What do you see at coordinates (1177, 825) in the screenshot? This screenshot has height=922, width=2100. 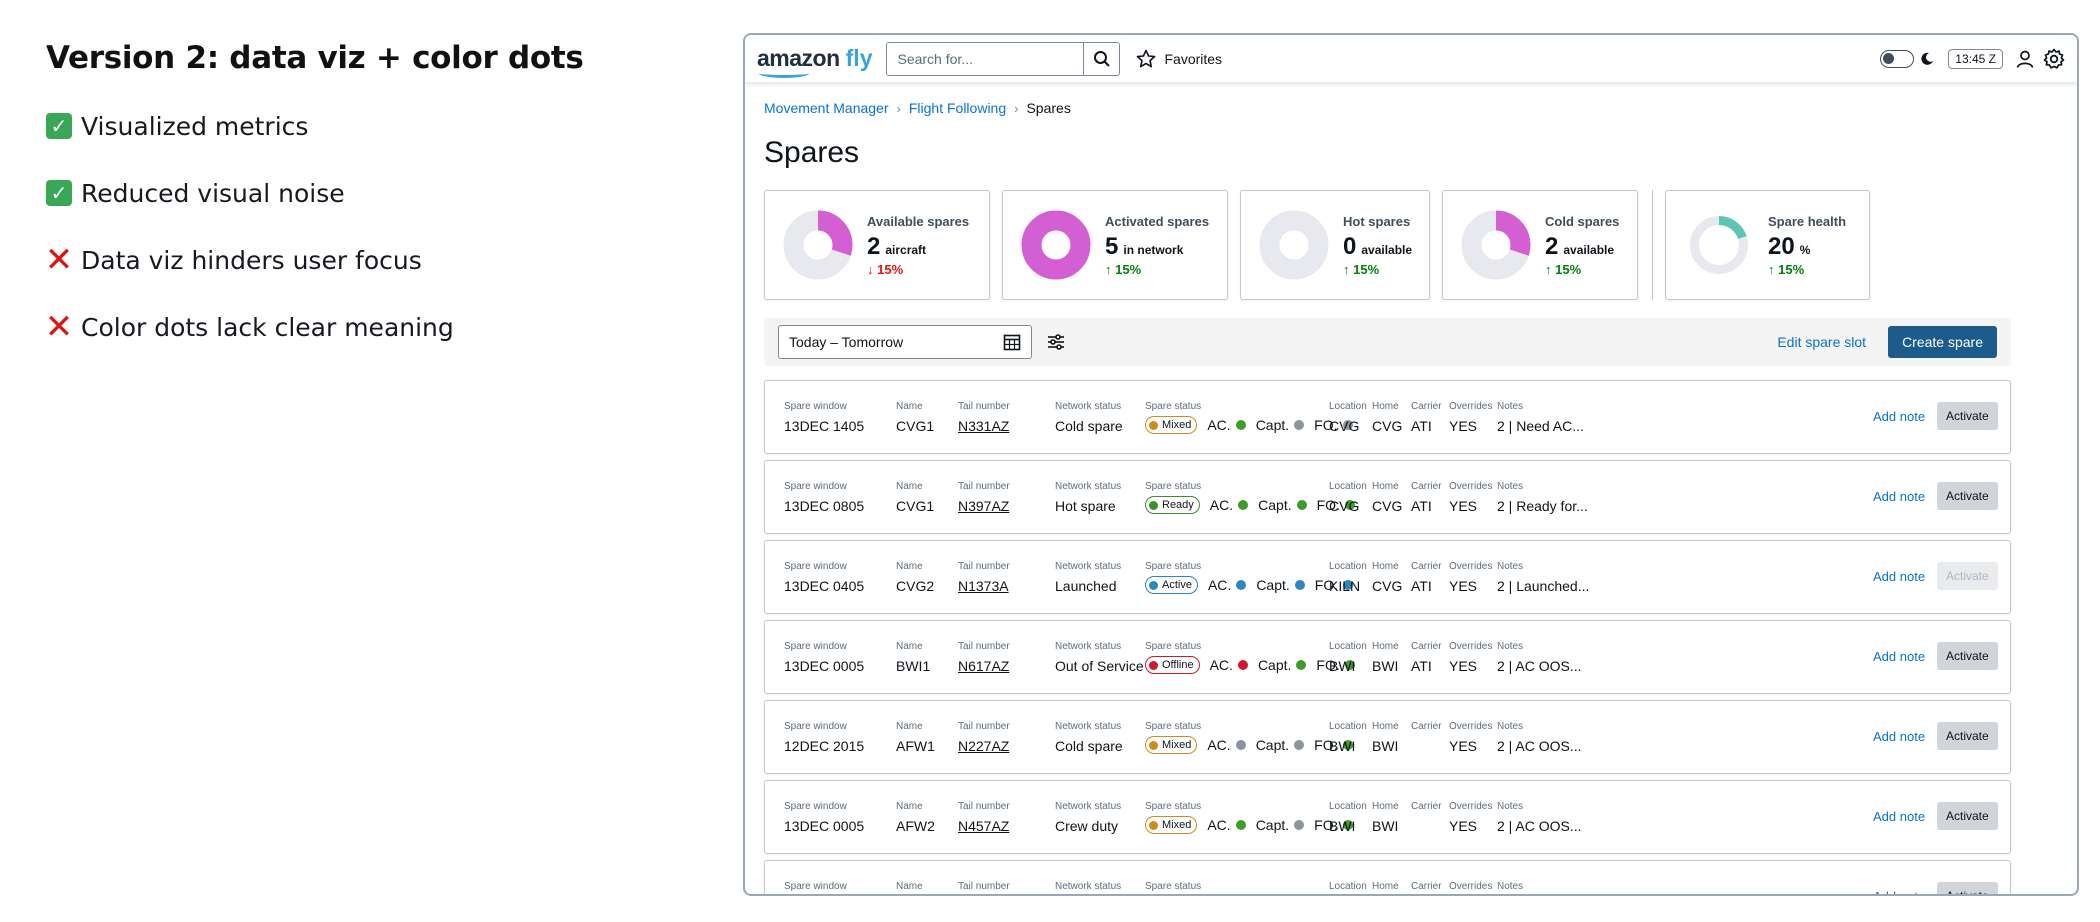 I see `status-text: Mixed` at bounding box center [1177, 825].